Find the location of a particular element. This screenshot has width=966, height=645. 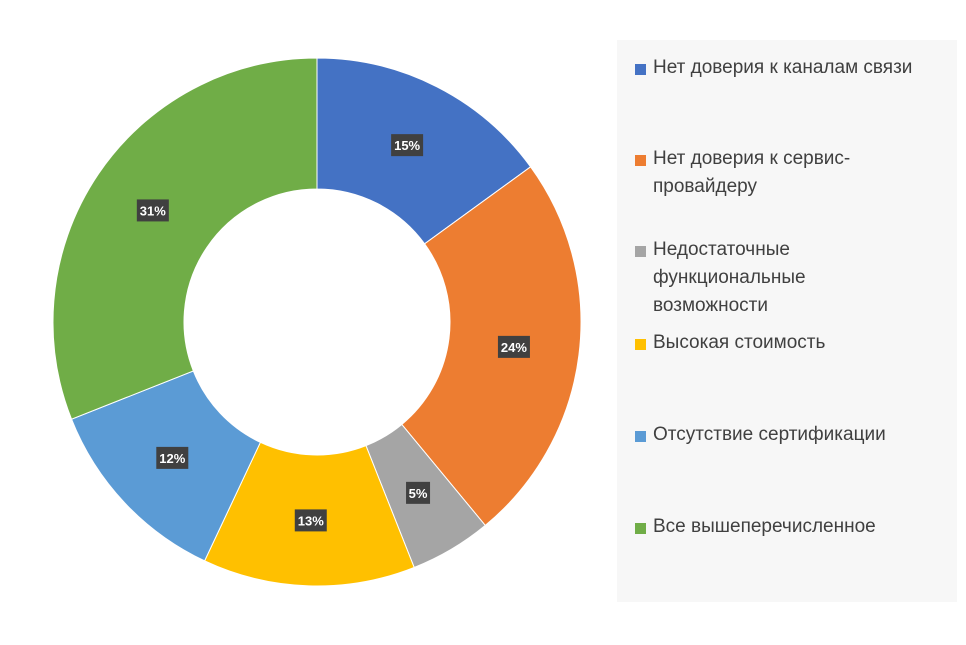

legend-label: провайдеру is located at coordinates (705, 186).